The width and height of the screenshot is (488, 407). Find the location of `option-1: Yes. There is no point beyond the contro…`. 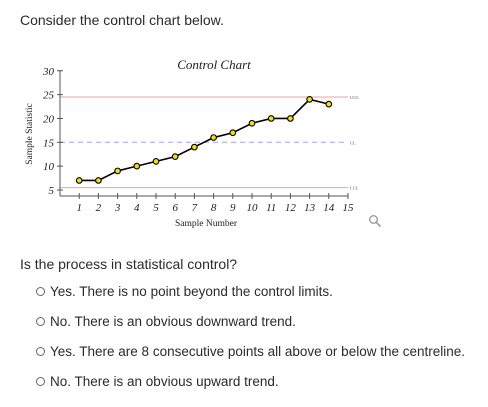

option-1: Yes. There is no point beyond the contro… is located at coordinates (184, 291).